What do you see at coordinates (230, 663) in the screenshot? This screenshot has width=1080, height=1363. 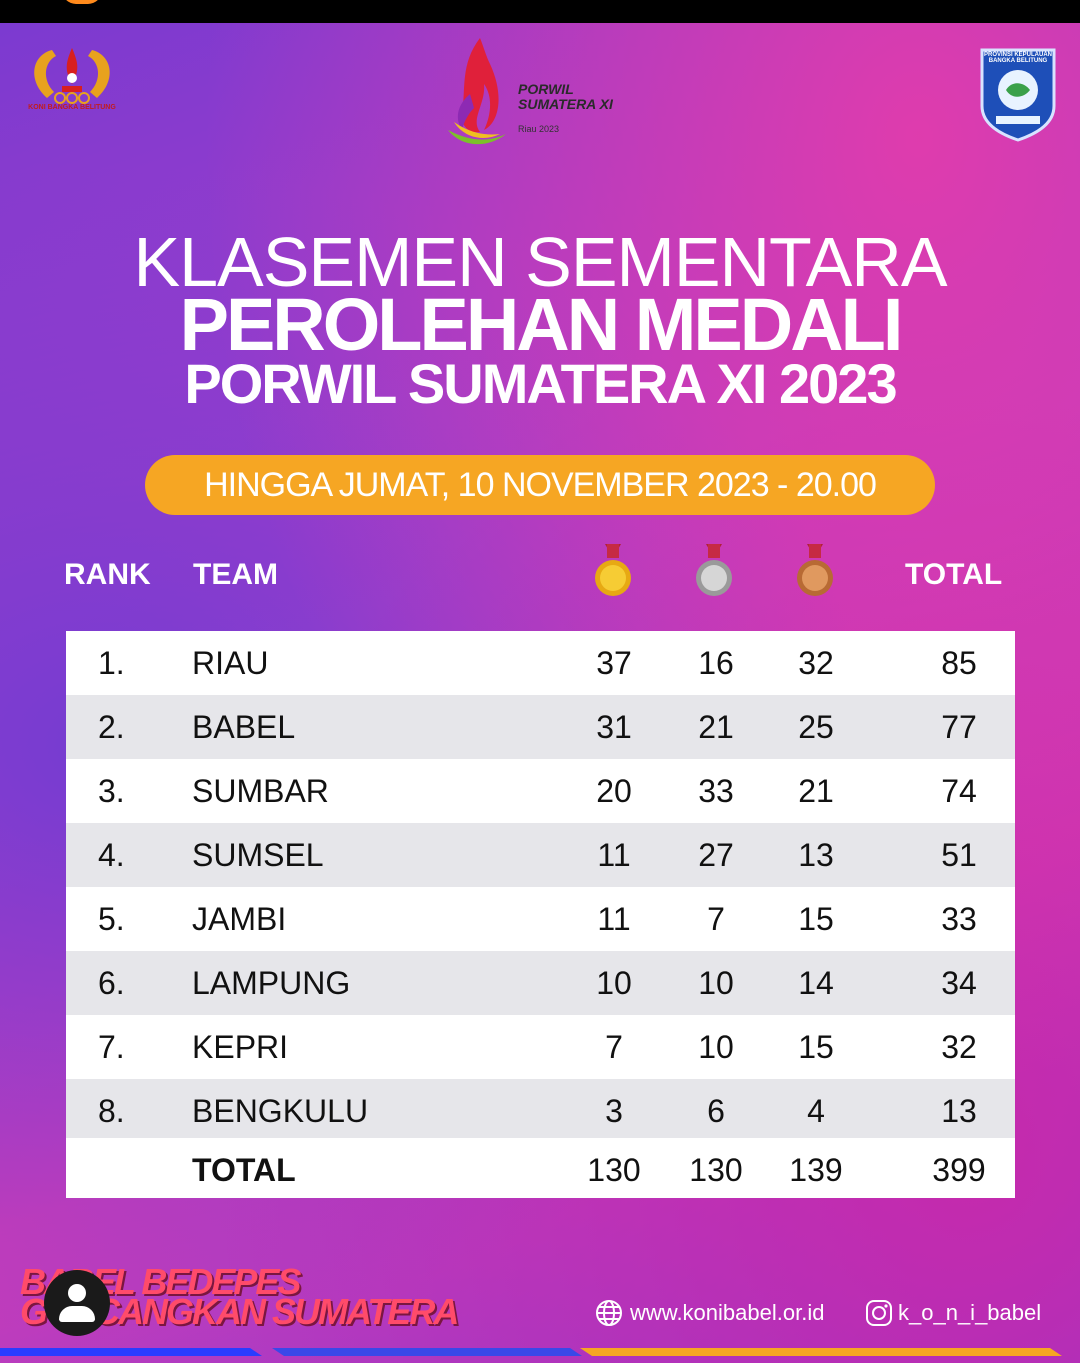 I see `team-cell: RIAU` at bounding box center [230, 663].